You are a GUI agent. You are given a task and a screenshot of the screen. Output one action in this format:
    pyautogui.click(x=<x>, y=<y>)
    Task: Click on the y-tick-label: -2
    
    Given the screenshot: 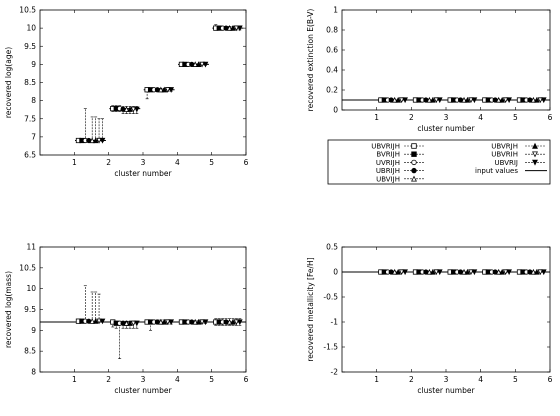 What is the action you would take?
    pyautogui.click(x=335, y=372)
    